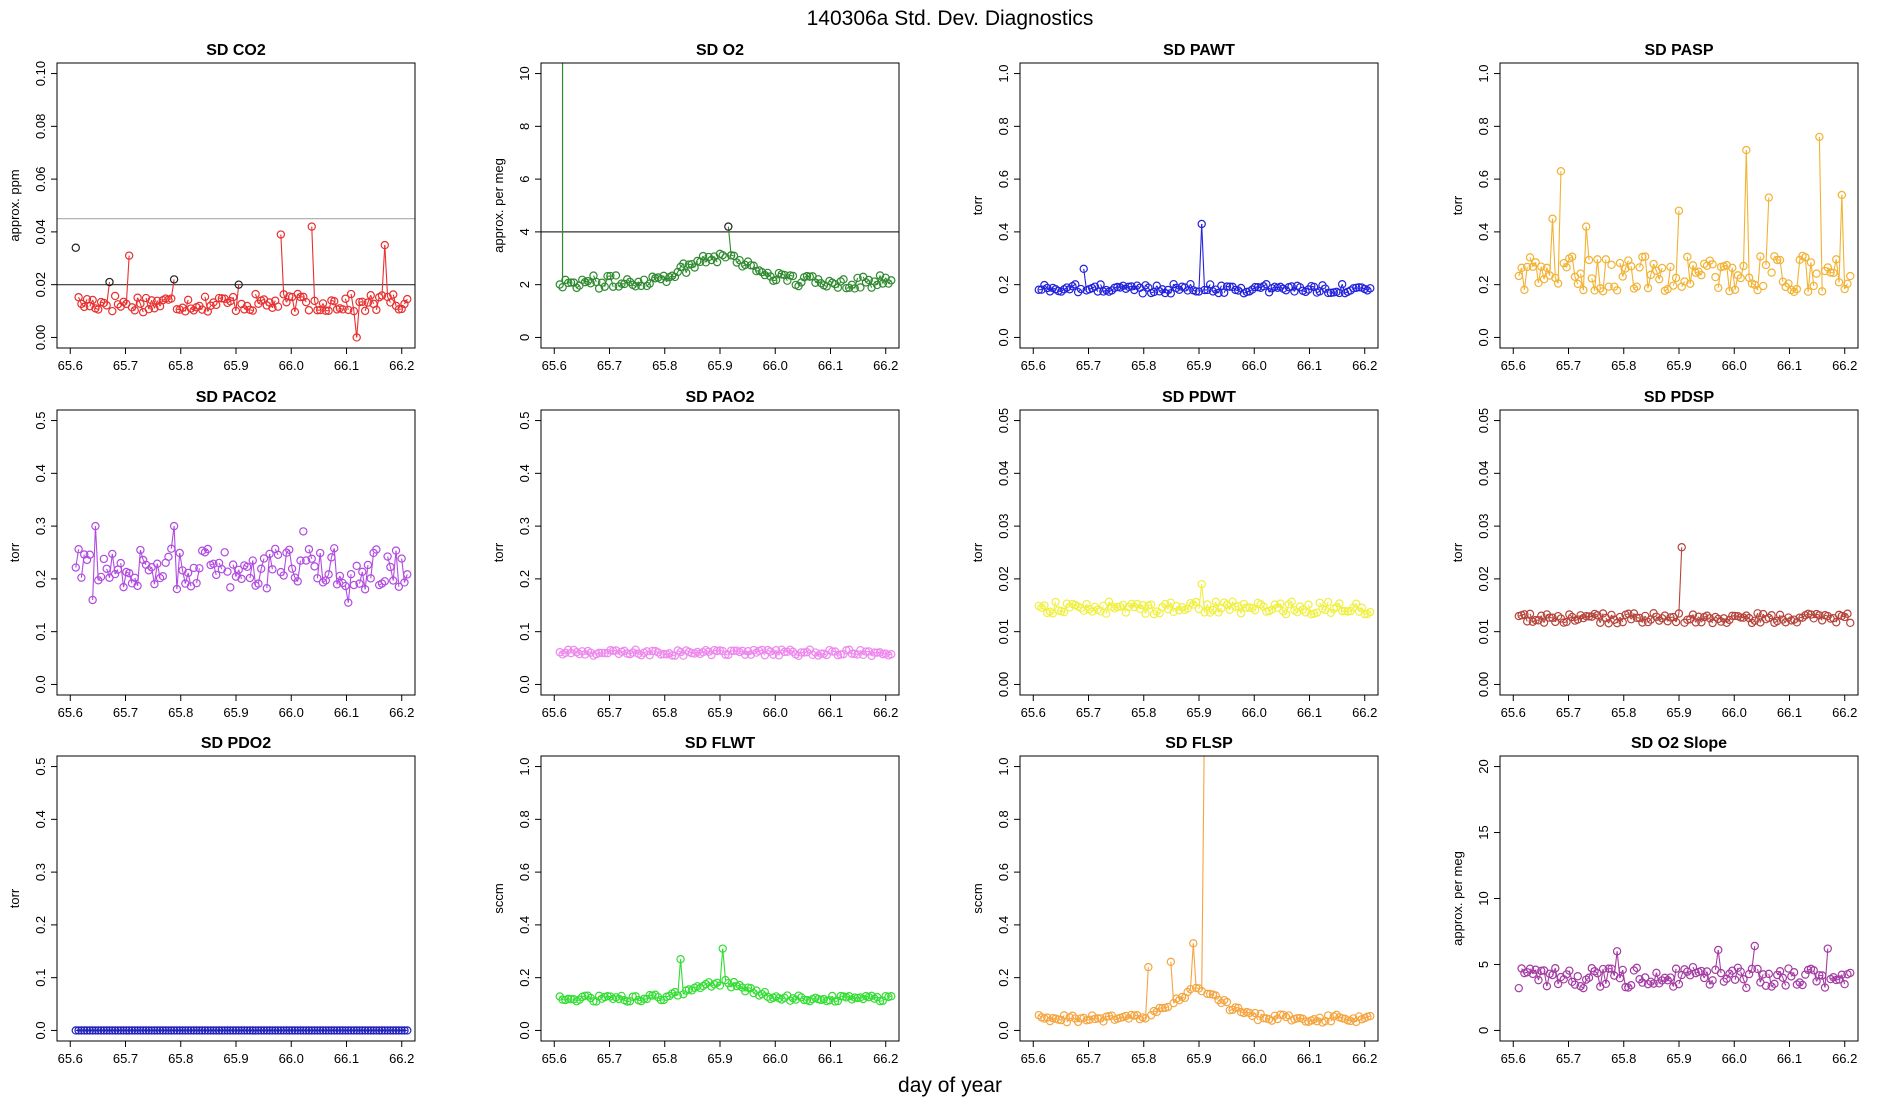 The width and height of the screenshot is (1900, 1100). What do you see at coordinates (1734, 1058) in the screenshot?
I see `xtick-label: 66.0` at bounding box center [1734, 1058].